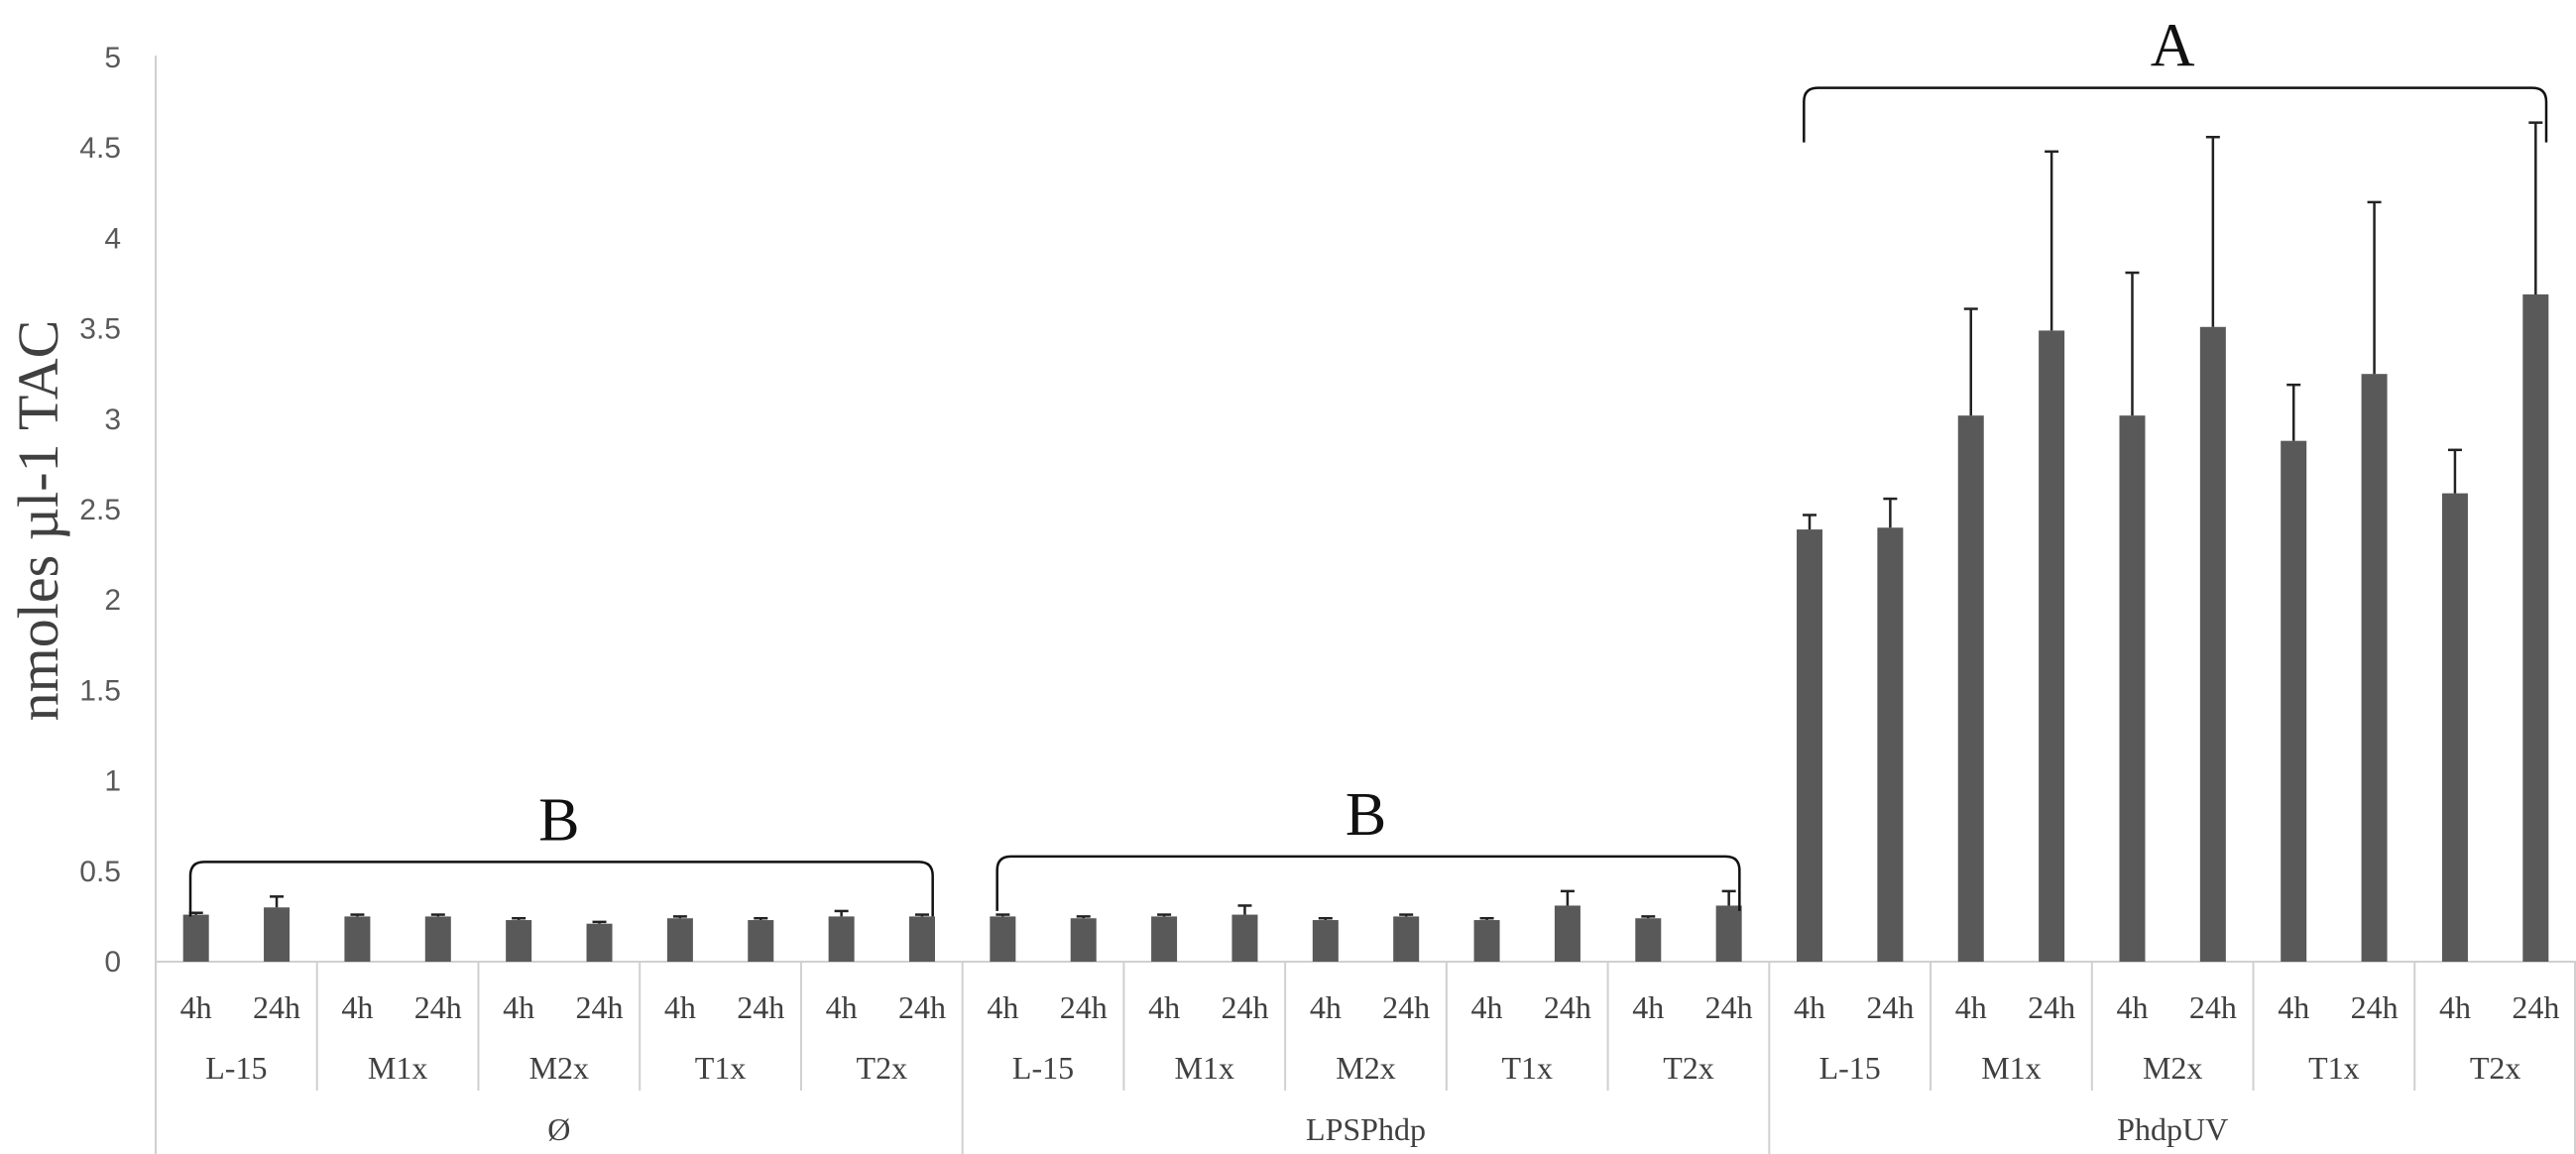 This screenshot has height=1154, width=2576. I want to click on y-axis-label: nmoles µl-1 TAC, so click(38, 521).